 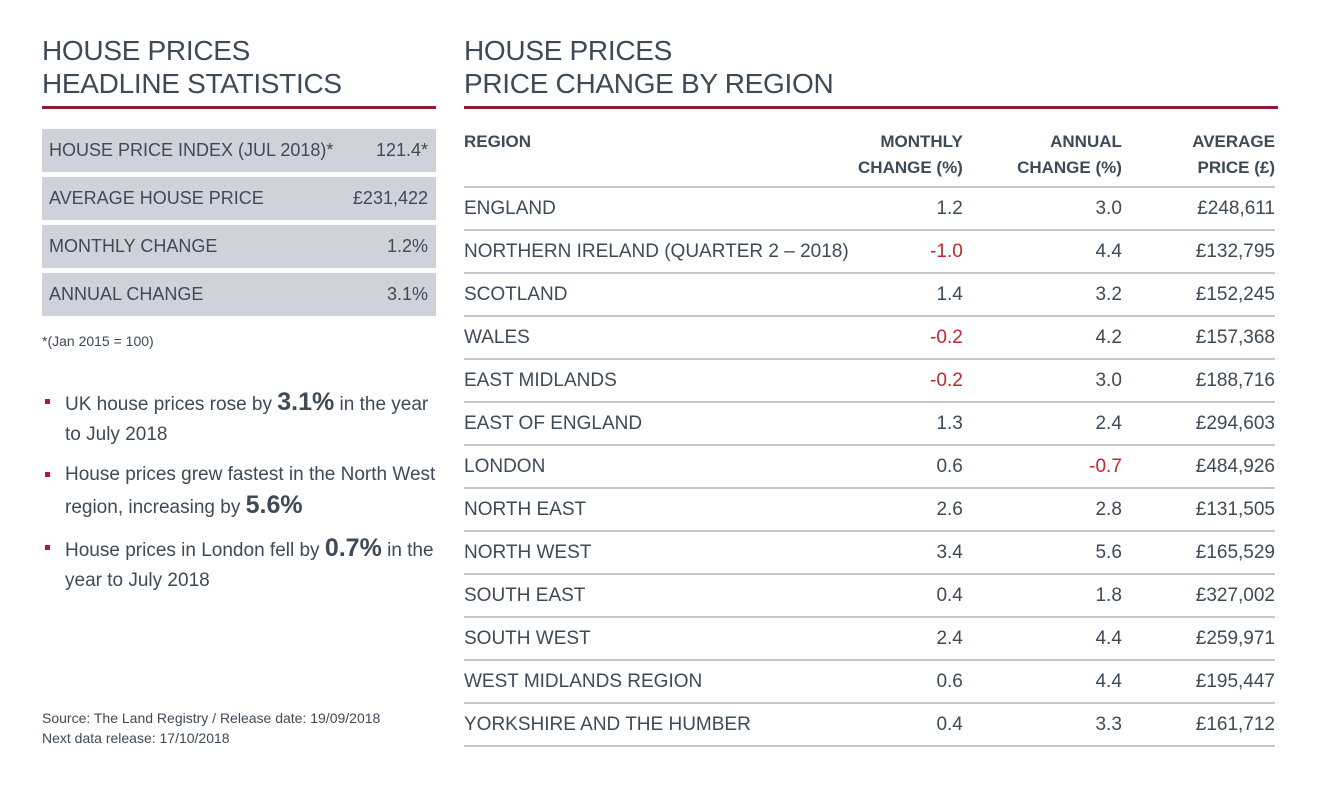 I want to click on title-line-2: PRICE CHANGE BY REGION, so click(x=649, y=83).